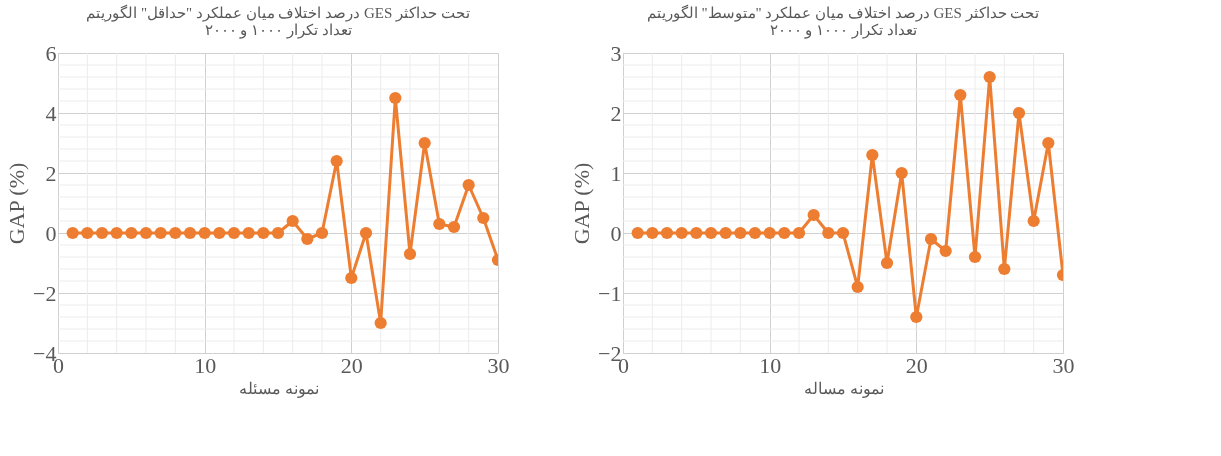 This screenshot has height=456, width=1221. Describe the element at coordinates (616, 53) in the screenshot. I see `y-tick-label: 3` at that location.